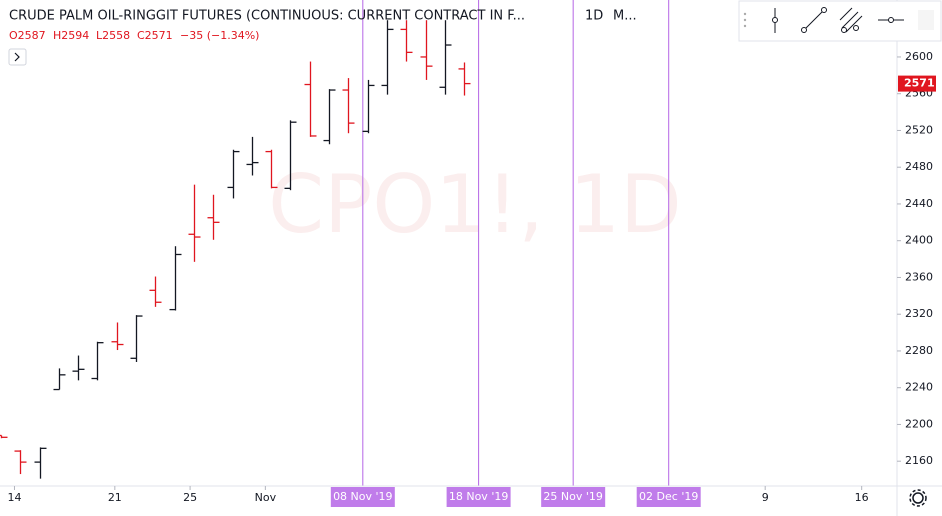 The width and height of the screenshot is (942, 516). Describe the element at coordinates (919, 203) in the screenshot. I see `y-tick-label: 2440` at that location.